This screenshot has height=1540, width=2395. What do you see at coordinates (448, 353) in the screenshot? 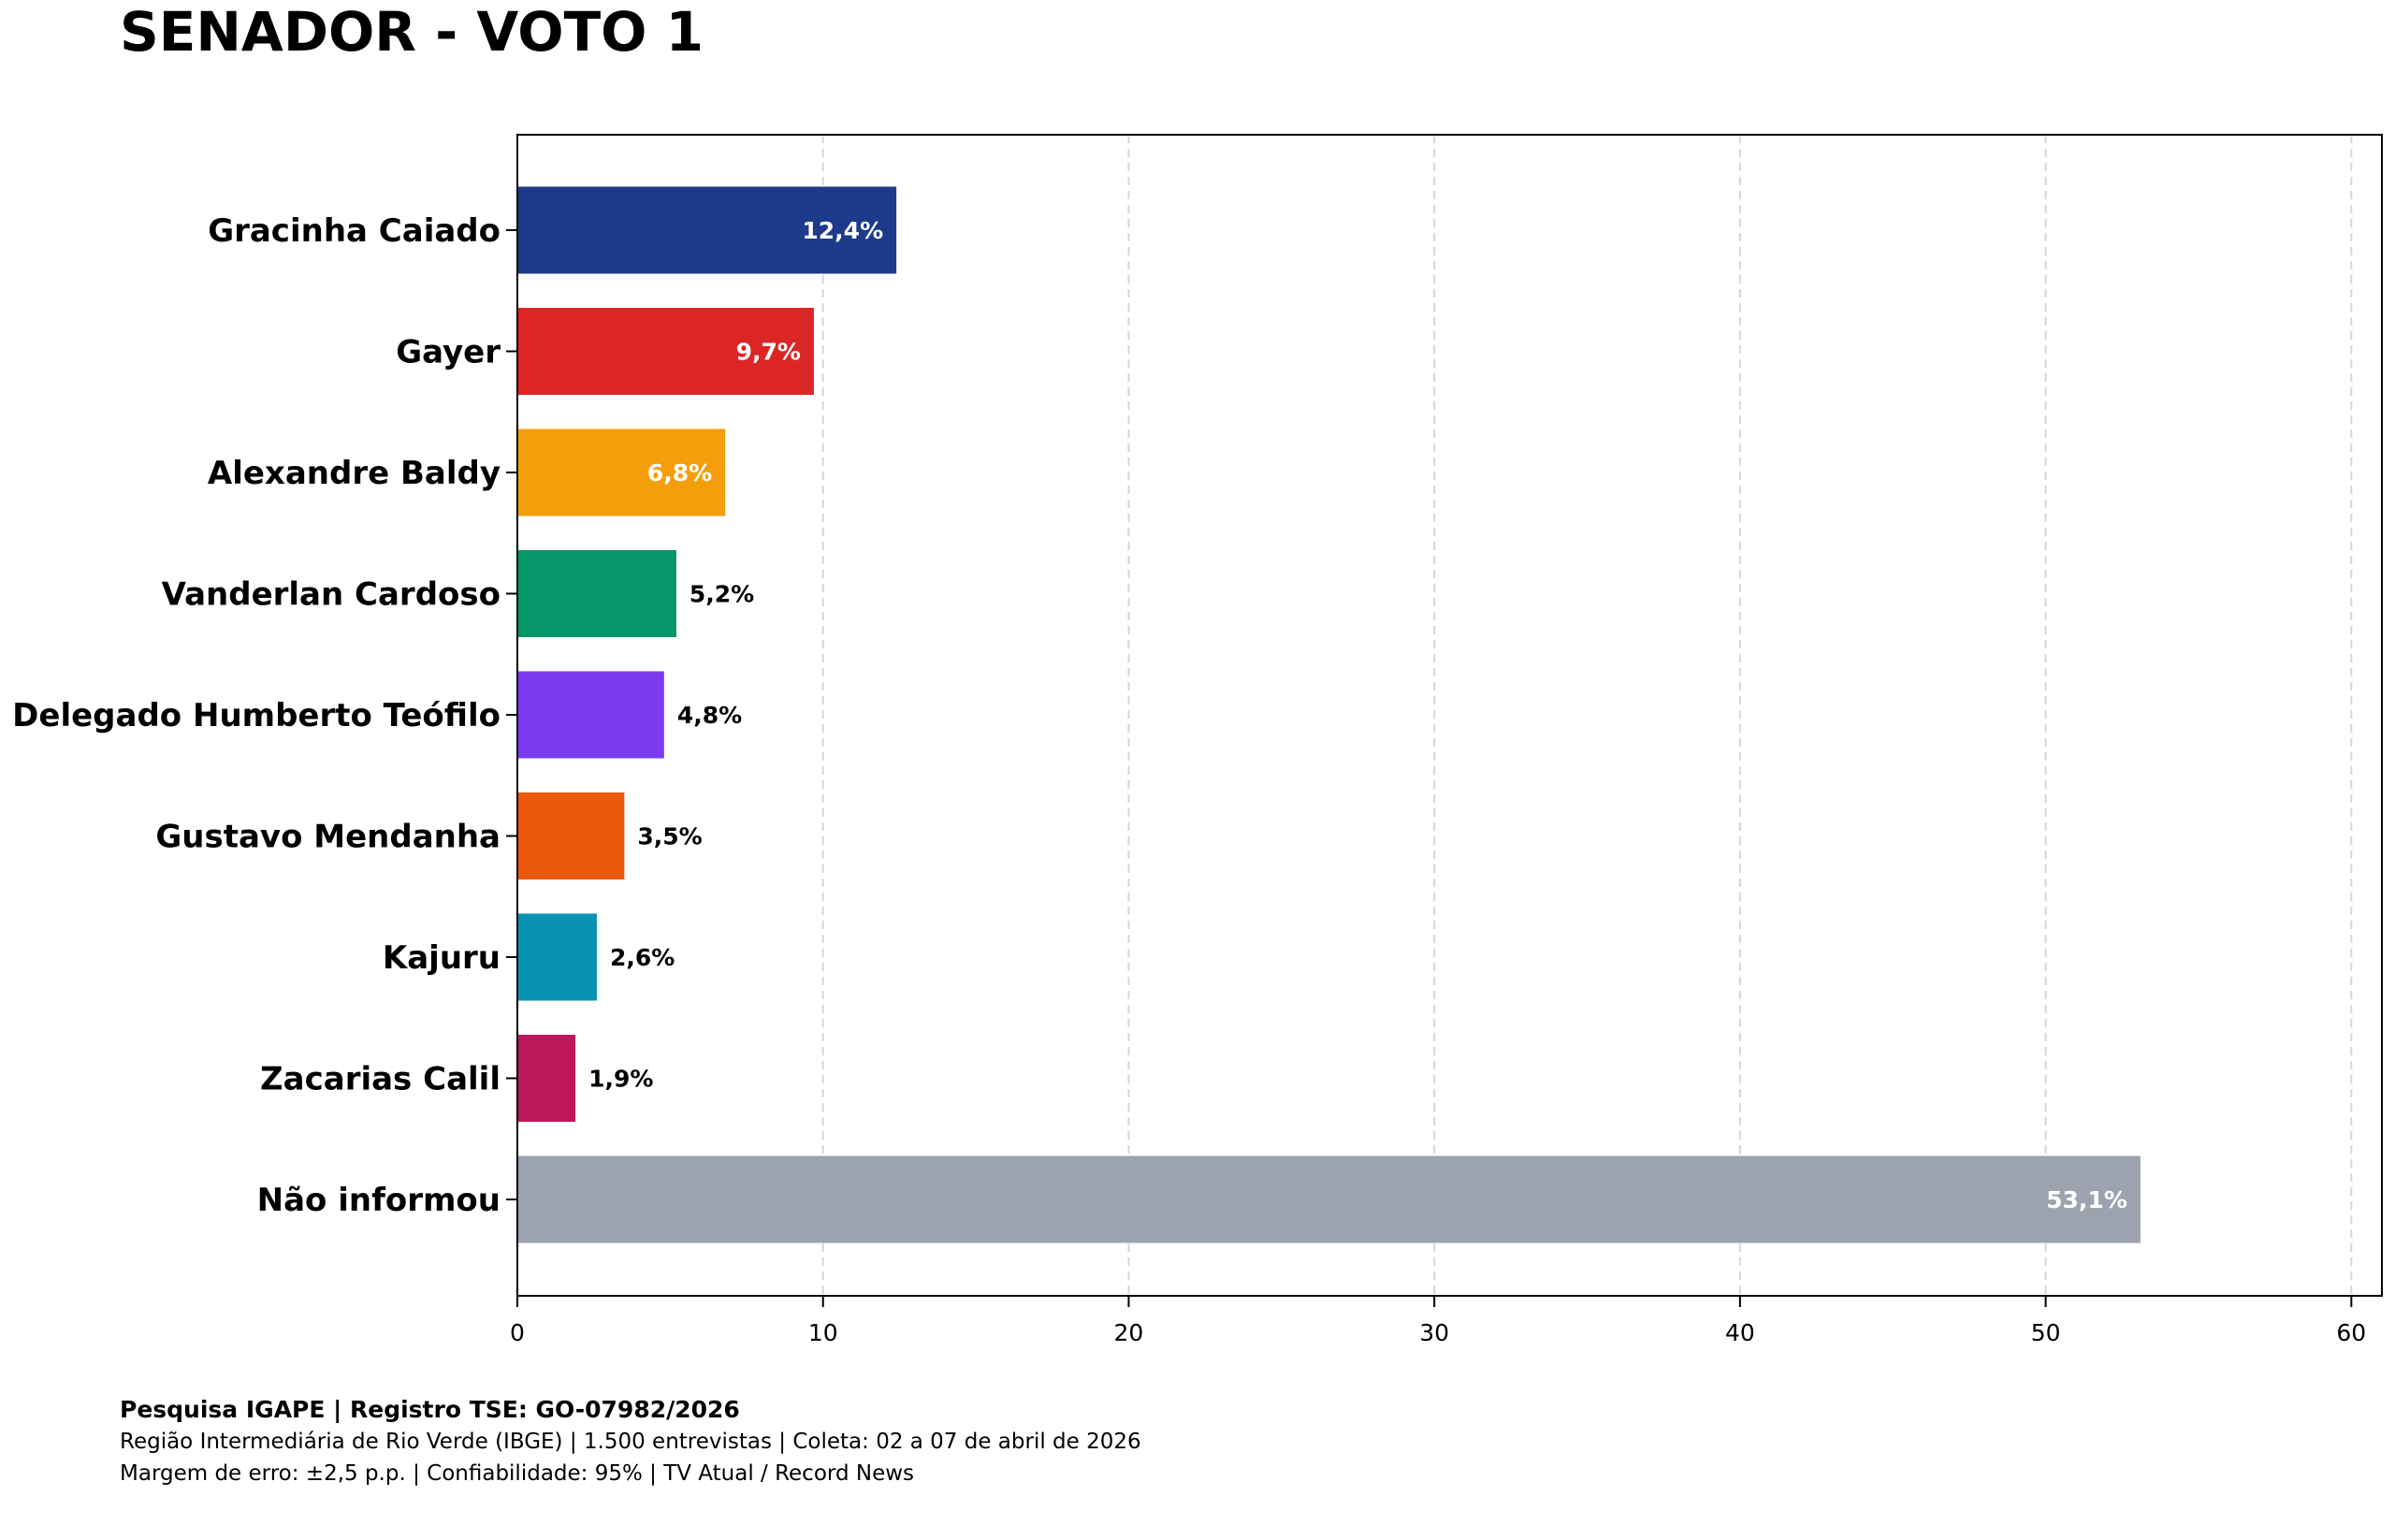
I see `category-label: Gayer` at bounding box center [448, 353].